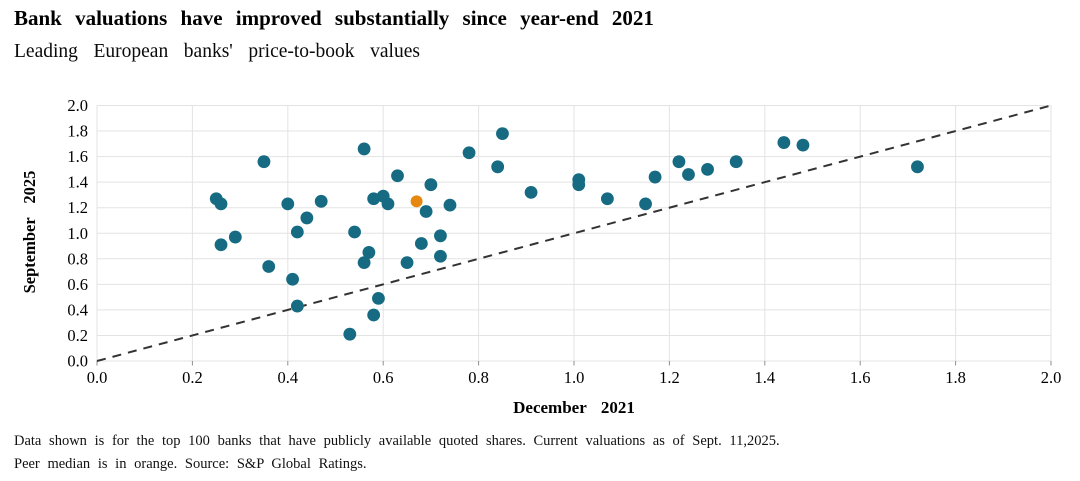 This screenshot has width=1080, height=481. Describe the element at coordinates (77, 233) in the screenshot. I see `y-tick-label: 1.0` at that location.